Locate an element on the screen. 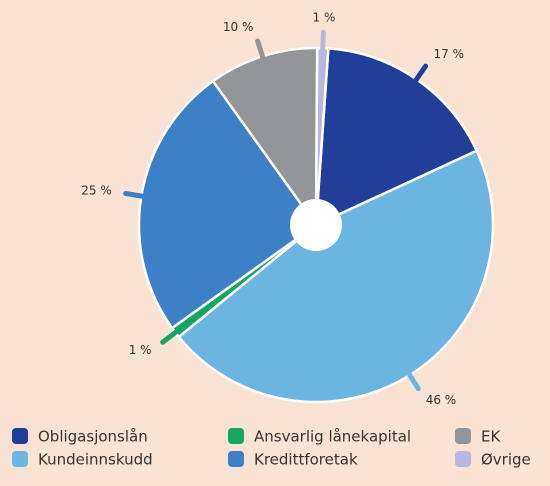 Image resolution: width=550 pixels, height=486 pixels. data-label: 17 % is located at coordinates (449, 54).